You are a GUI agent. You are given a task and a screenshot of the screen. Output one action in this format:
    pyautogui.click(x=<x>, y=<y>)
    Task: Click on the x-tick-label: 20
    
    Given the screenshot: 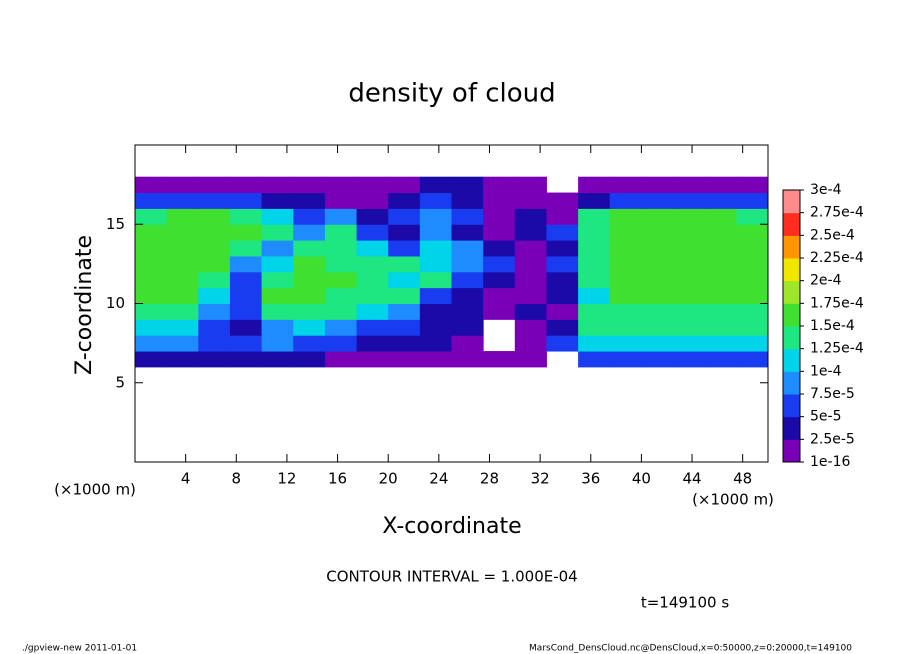 What is the action you would take?
    pyautogui.click(x=388, y=479)
    